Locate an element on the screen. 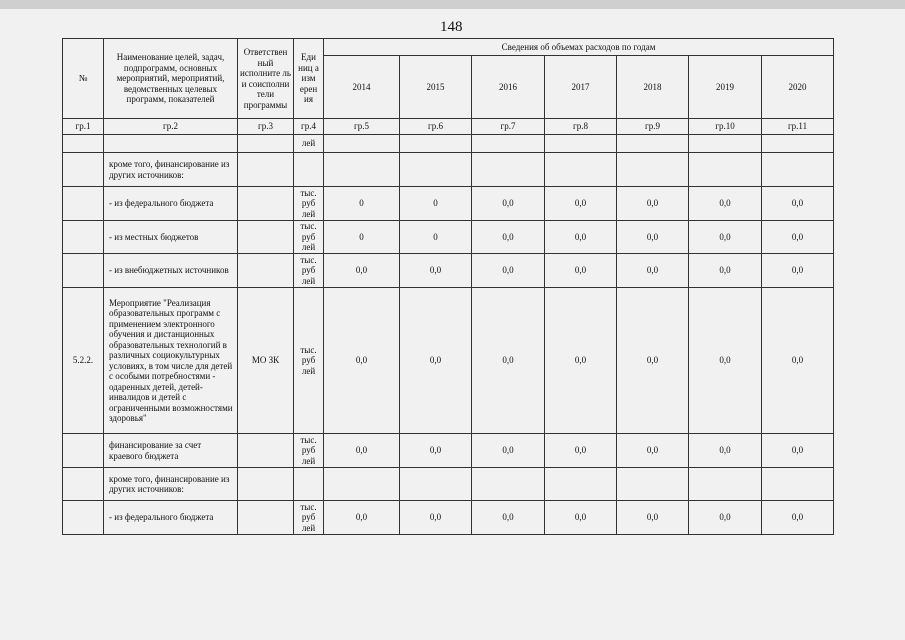 The image size is (905, 640). column-number: гр.4 is located at coordinates (308, 126).